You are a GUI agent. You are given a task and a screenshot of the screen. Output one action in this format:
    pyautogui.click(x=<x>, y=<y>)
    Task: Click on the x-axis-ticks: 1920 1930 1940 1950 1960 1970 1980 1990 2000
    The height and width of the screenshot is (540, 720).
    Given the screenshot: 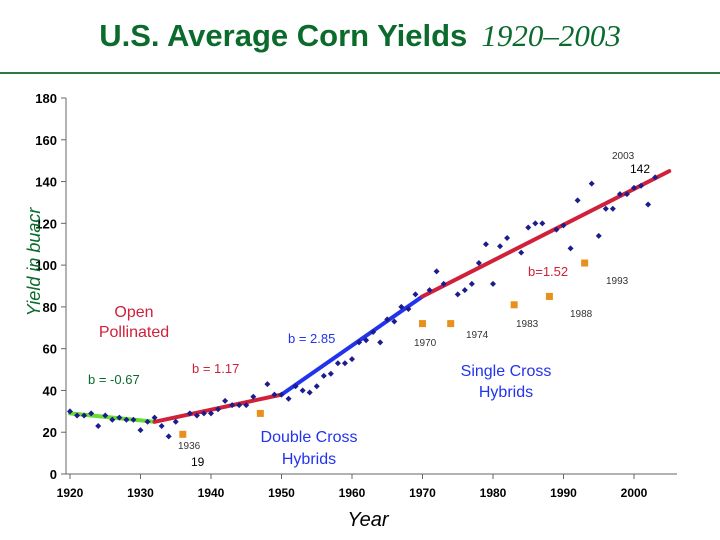 What is the action you would take?
    pyautogui.click(x=352, y=487)
    